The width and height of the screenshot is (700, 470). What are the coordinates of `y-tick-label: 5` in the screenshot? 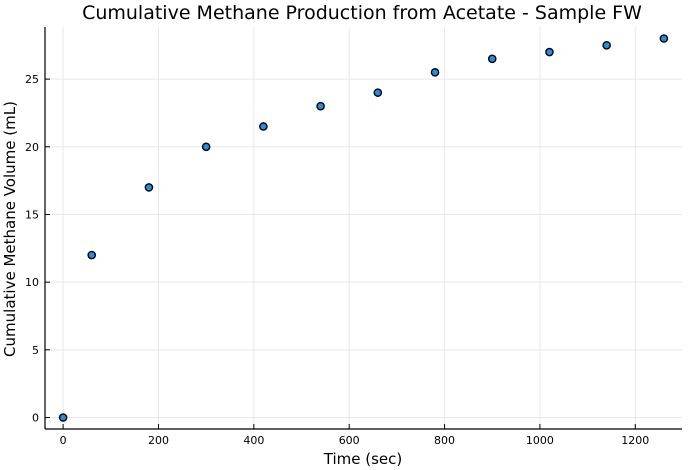 It's located at (35, 350).